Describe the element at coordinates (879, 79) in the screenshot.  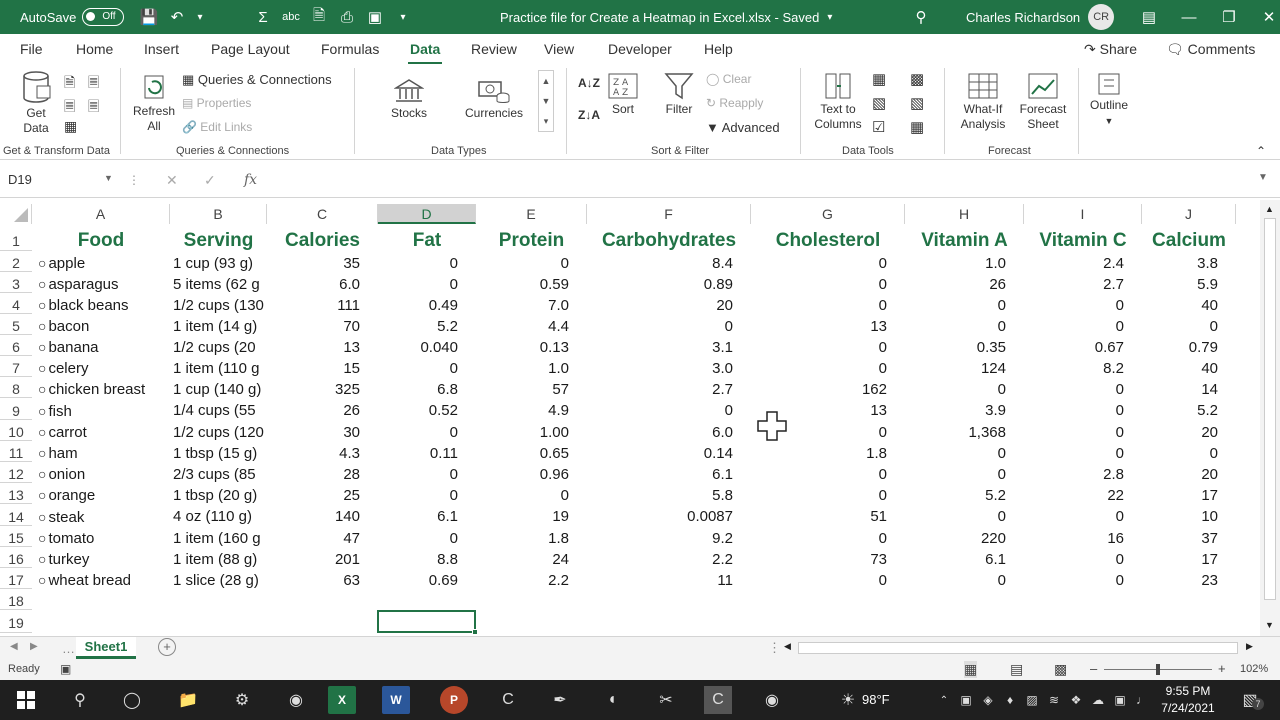
I see `flash-fill-icon: ▦` at that location.